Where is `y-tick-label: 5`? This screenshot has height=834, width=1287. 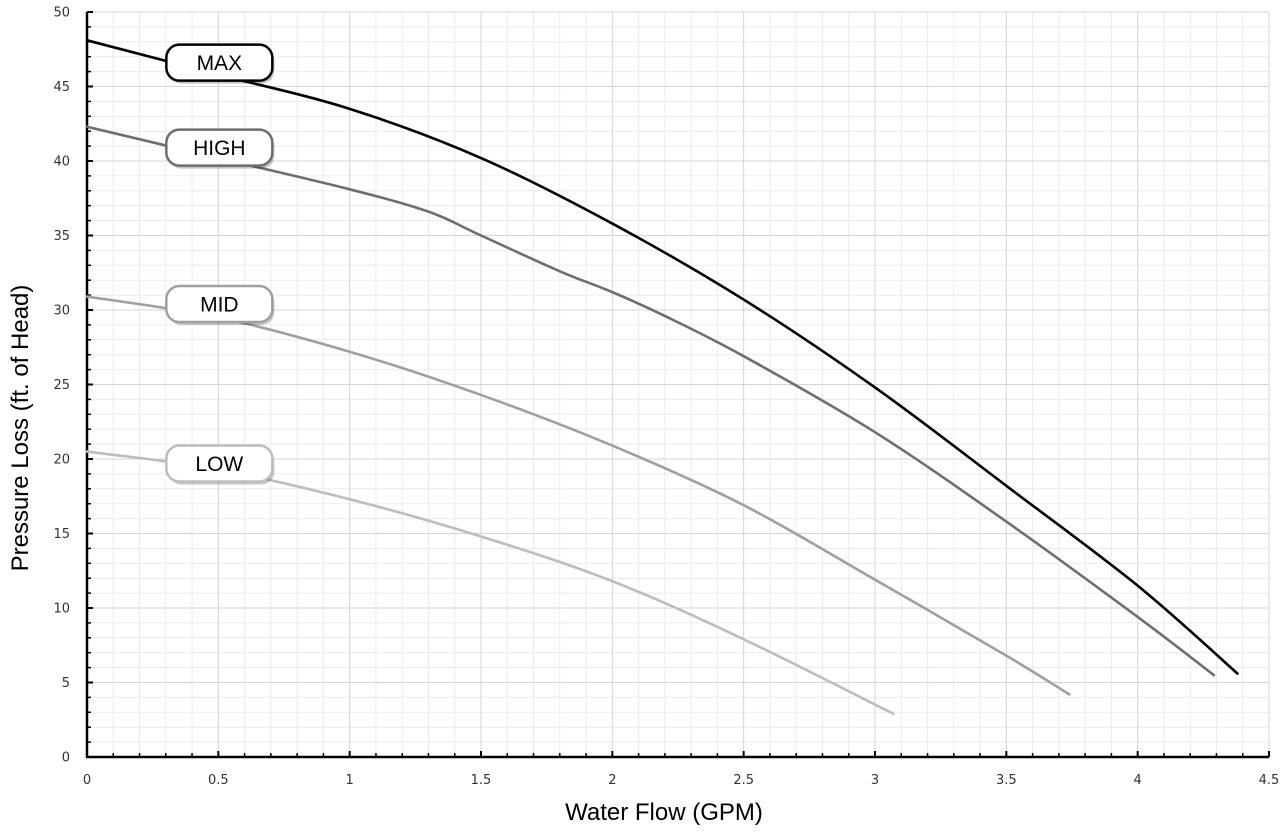 y-tick-label: 5 is located at coordinates (66, 683).